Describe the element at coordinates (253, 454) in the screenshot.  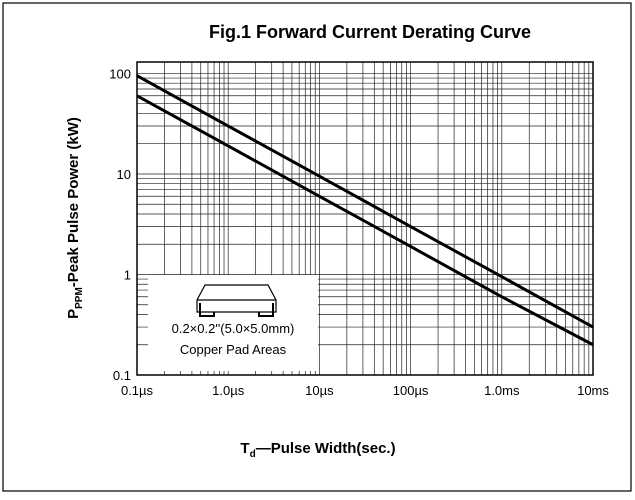
I see `x-label-sub: d` at that location.